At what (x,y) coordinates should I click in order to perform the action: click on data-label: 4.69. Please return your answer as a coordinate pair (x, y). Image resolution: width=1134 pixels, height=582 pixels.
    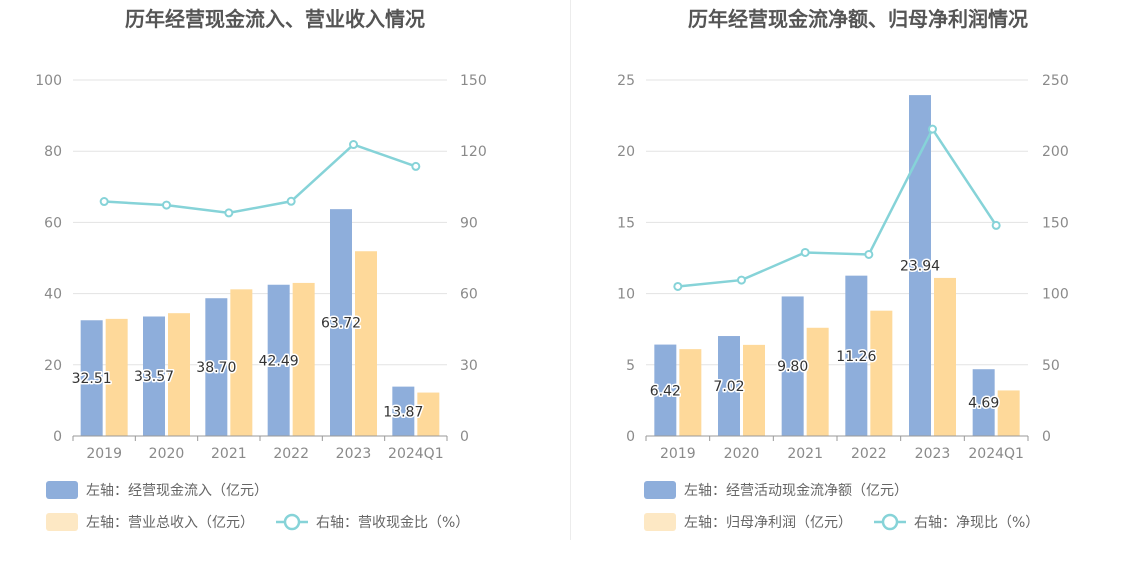
    Looking at the image, I should click on (983, 404).